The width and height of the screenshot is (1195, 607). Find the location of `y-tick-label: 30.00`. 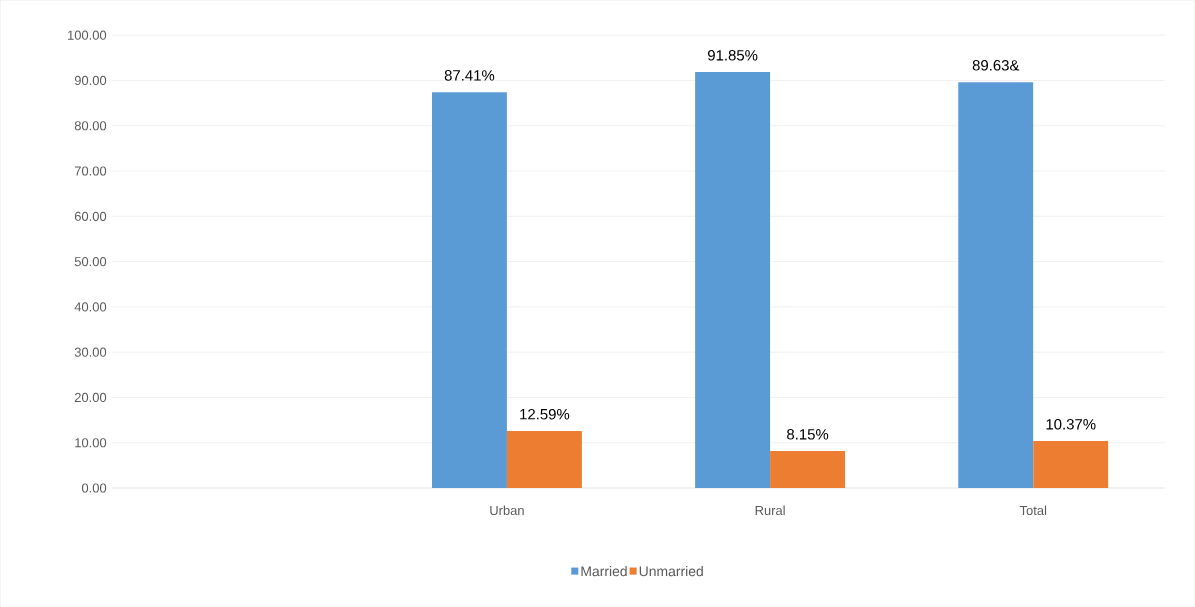

y-tick-label: 30.00 is located at coordinates (90, 352).